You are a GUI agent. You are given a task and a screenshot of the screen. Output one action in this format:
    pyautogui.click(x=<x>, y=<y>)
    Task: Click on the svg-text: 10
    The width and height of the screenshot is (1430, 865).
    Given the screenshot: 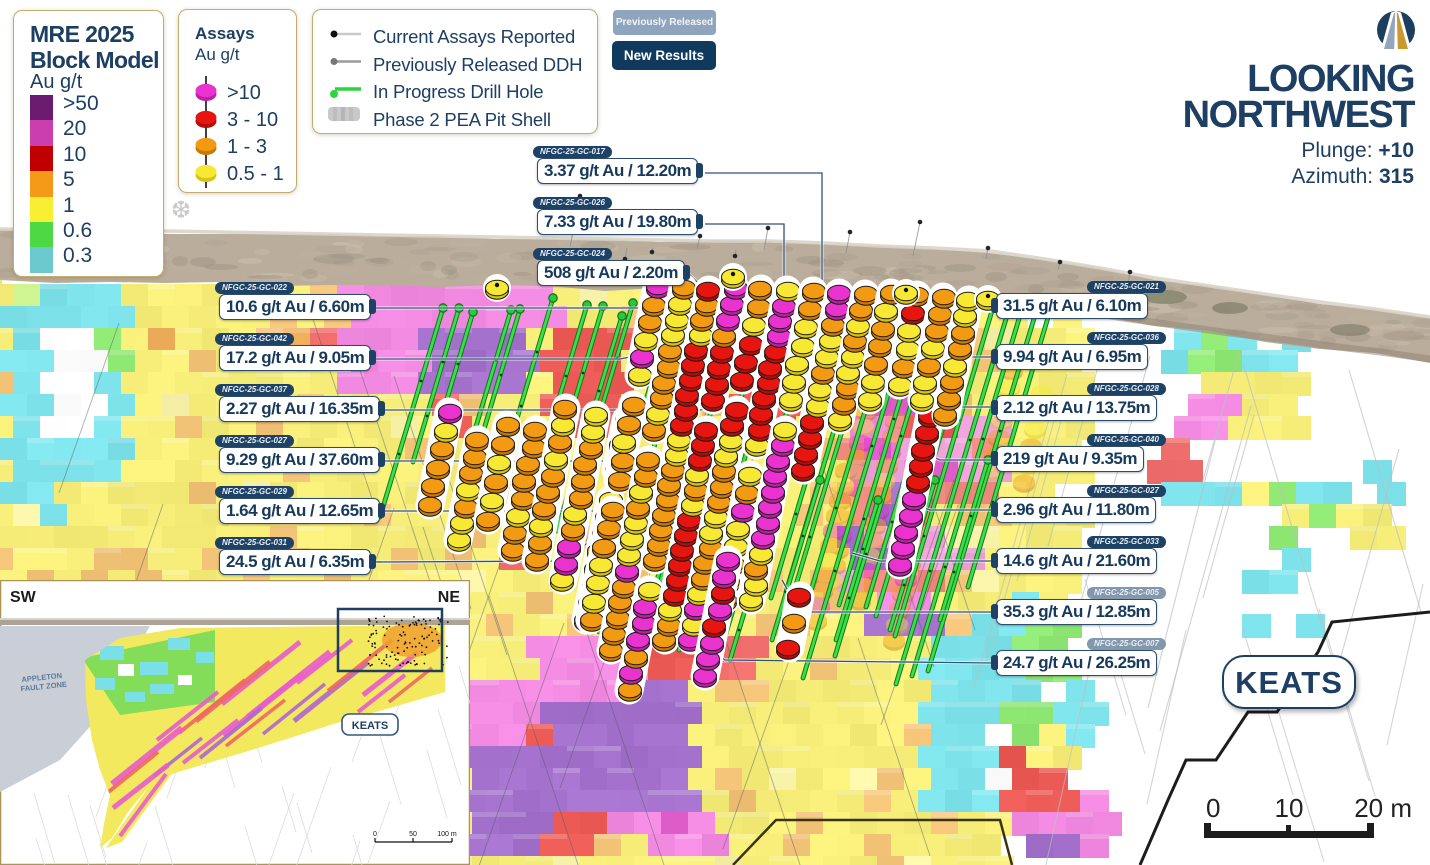 What is the action you would take?
    pyautogui.click(x=1289, y=809)
    